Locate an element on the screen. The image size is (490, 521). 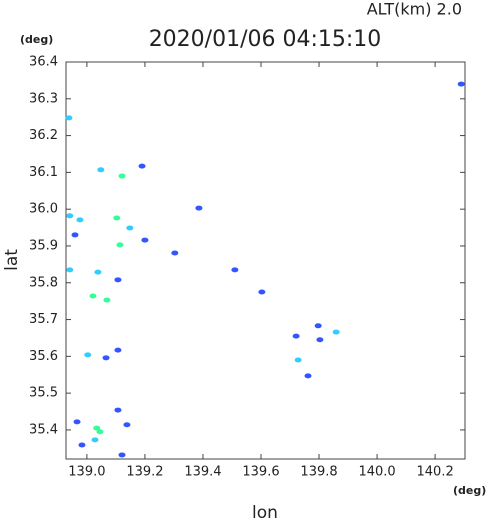
x-tick-label: 140.0 is located at coordinates (376, 472).